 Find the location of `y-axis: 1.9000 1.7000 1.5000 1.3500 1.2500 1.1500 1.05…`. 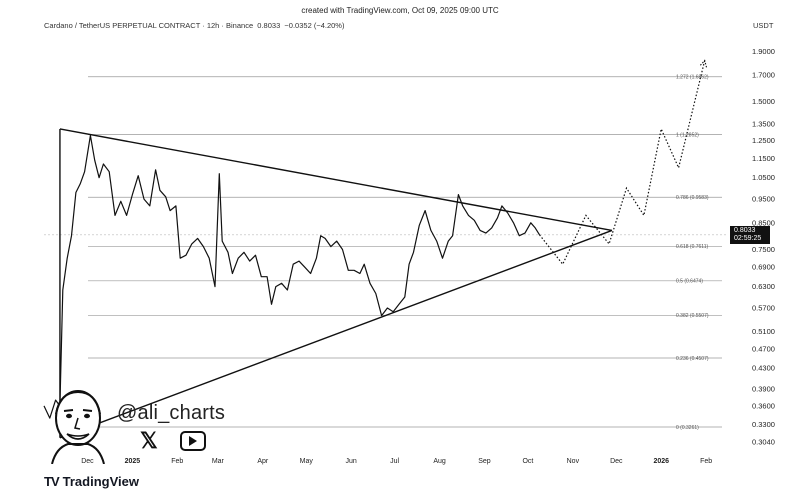

y-axis: 1.9000 1.7000 1.5000 1.3500 1.2500 1.1500 1.05… is located at coordinates (763, 247).